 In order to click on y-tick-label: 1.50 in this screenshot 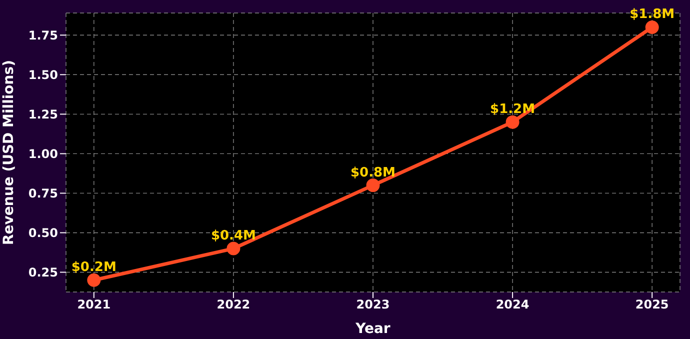, I will do `click(43, 75)`.